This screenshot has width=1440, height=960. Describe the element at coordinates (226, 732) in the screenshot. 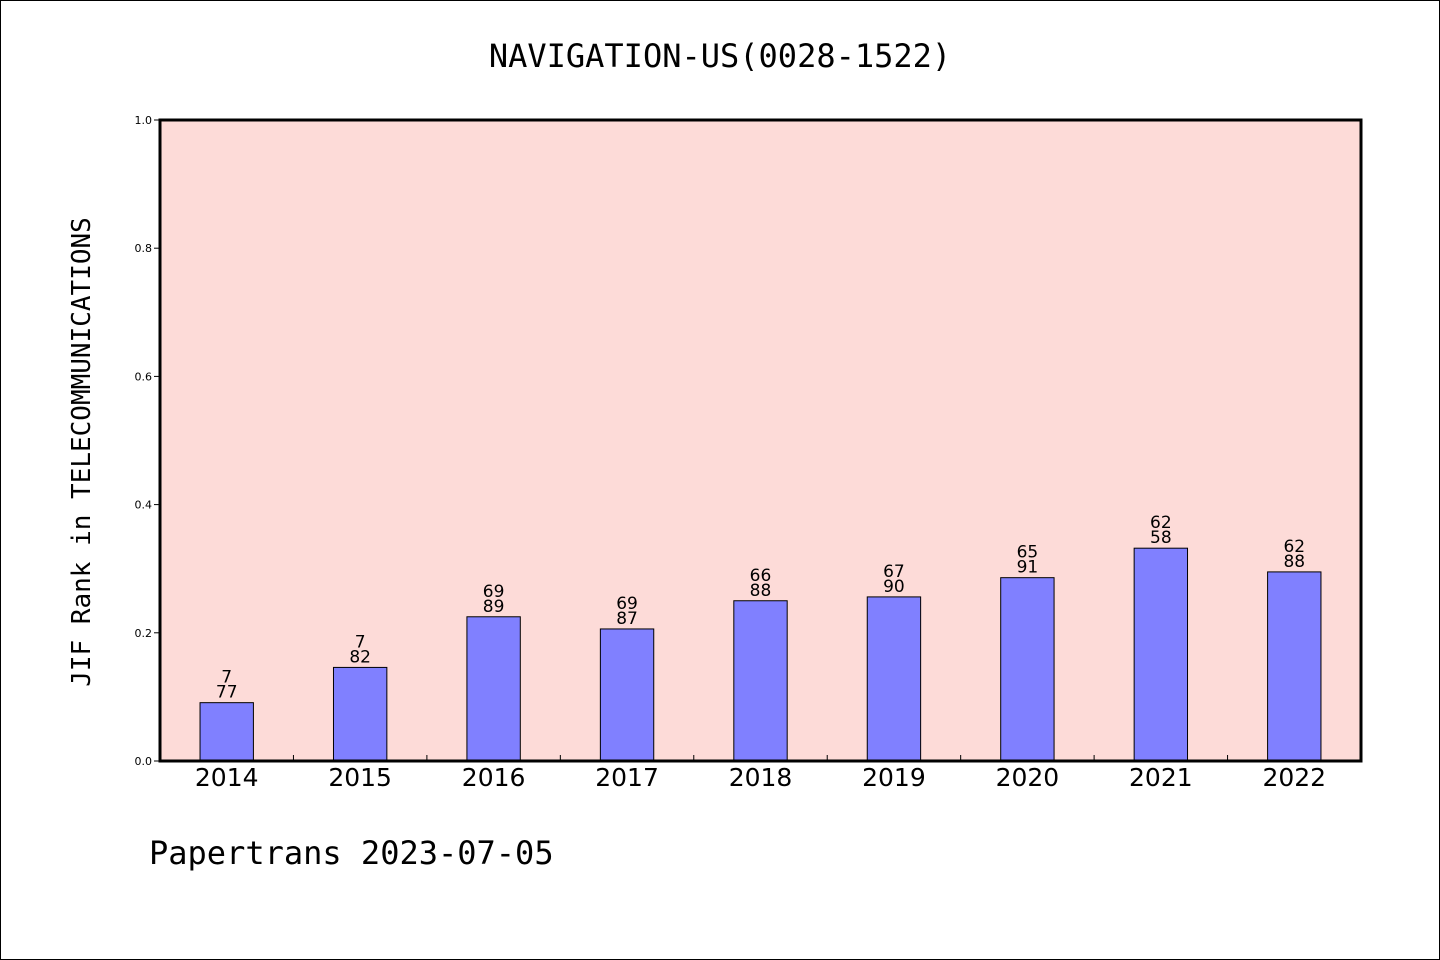

I see `bar-2014` at that location.